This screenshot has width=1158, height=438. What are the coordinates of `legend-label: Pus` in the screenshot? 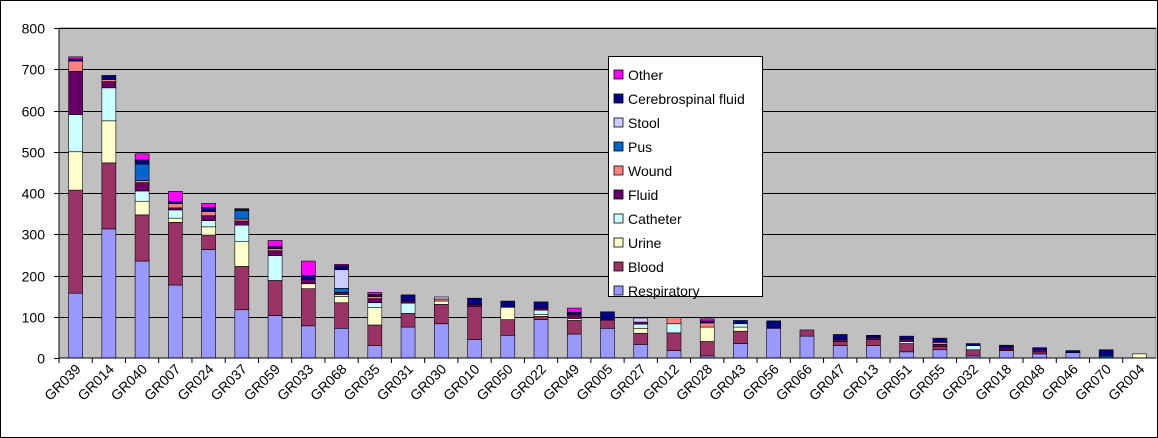 It's located at (640, 147).